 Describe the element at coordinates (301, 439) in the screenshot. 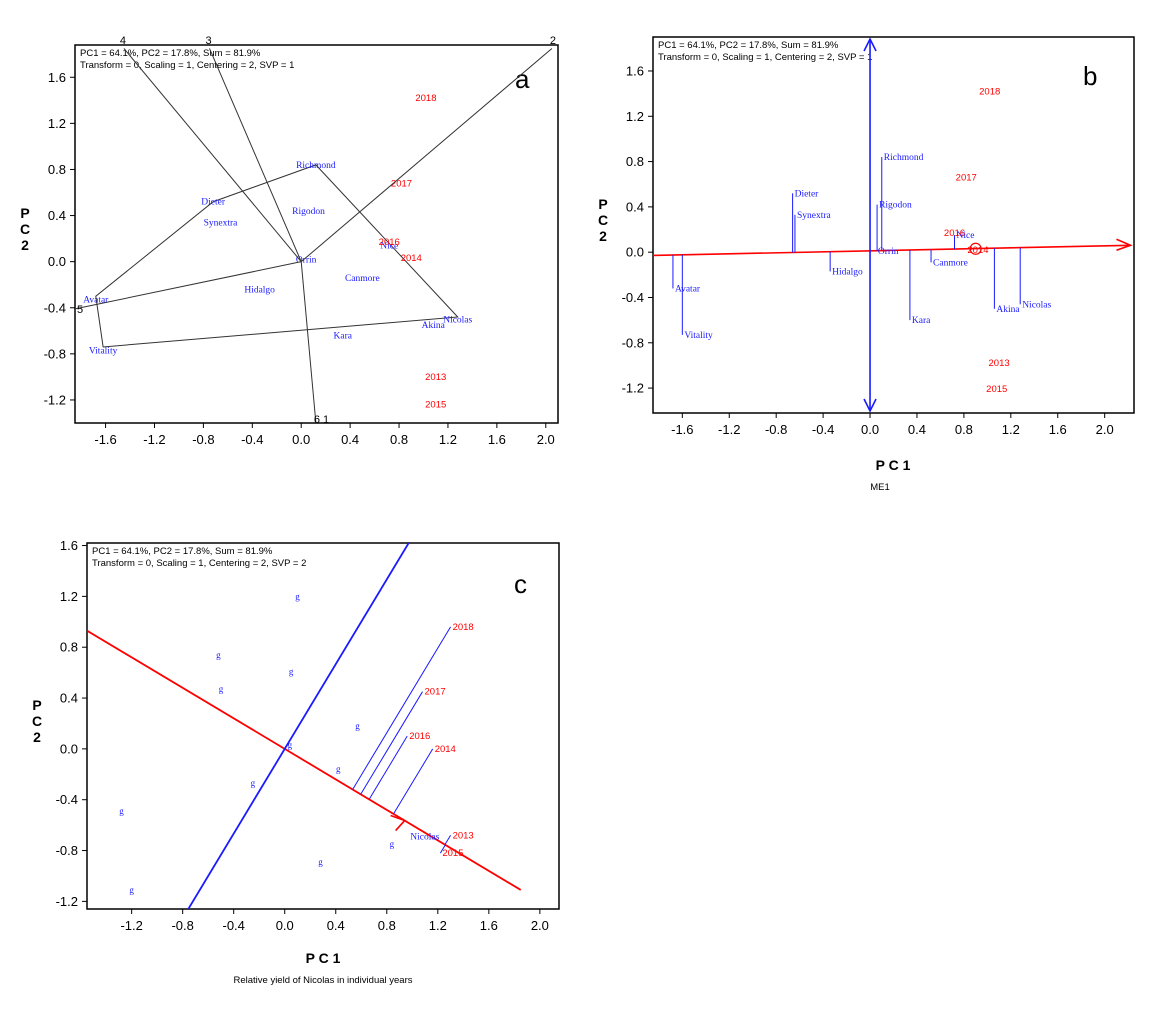

I see `x-tick-label: 0.0` at that location.